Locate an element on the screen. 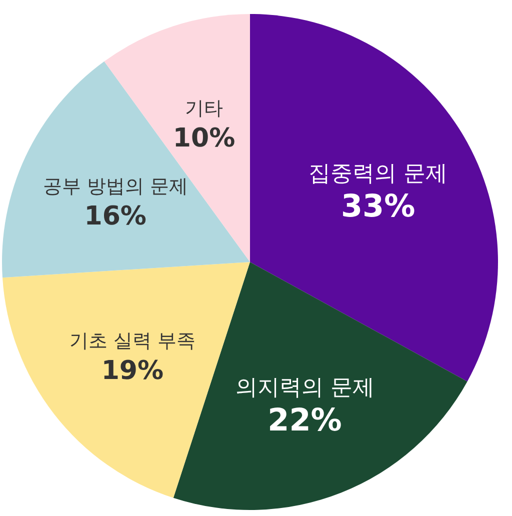  data-label: 22% is located at coordinates (305, 420).